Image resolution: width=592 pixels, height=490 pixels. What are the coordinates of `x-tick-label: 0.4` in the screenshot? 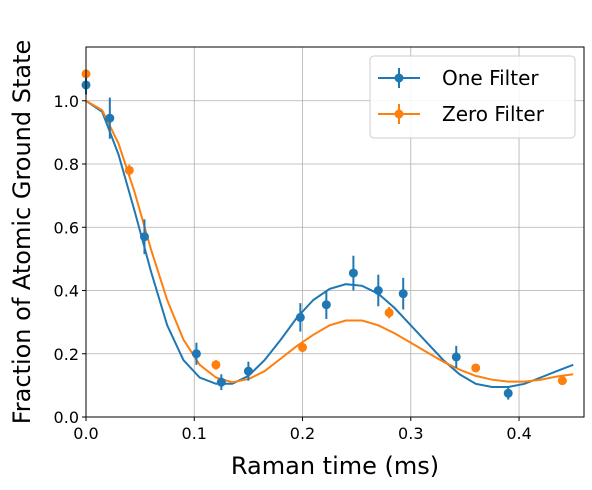 It's located at (518, 433).